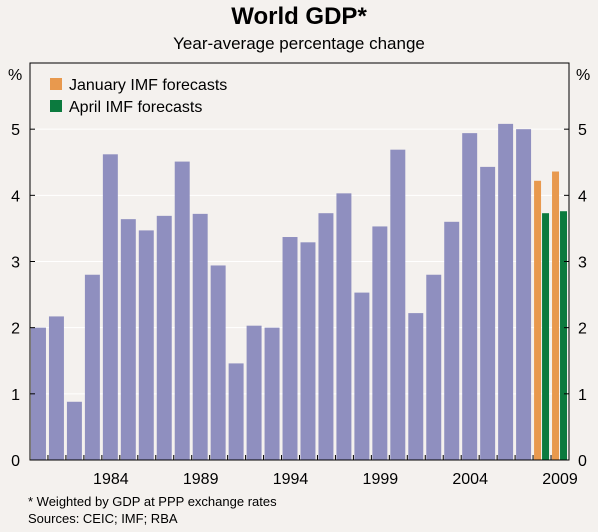 The height and width of the screenshot is (532, 598). I want to click on bar-january-forecast-2008, so click(538, 320).